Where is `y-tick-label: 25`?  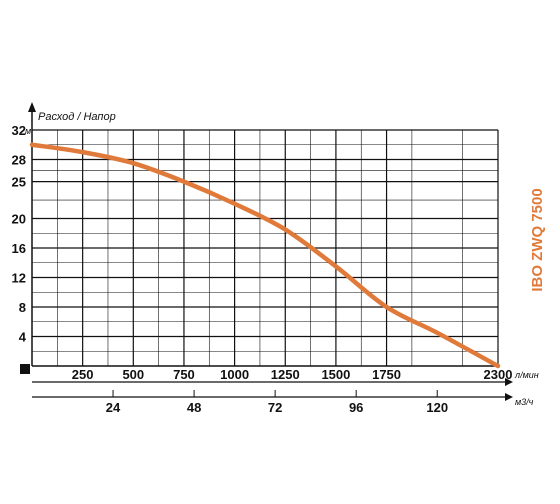
y-tick-label: 25 is located at coordinates (19, 182).